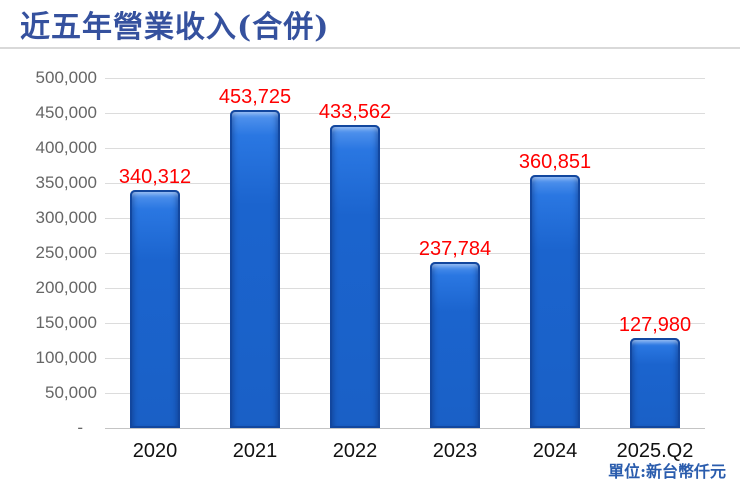 Image resolution: width=740 pixels, height=486 pixels. Describe the element at coordinates (66, 217) in the screenshot. I see `y-tick-label: 300,000` at that location.